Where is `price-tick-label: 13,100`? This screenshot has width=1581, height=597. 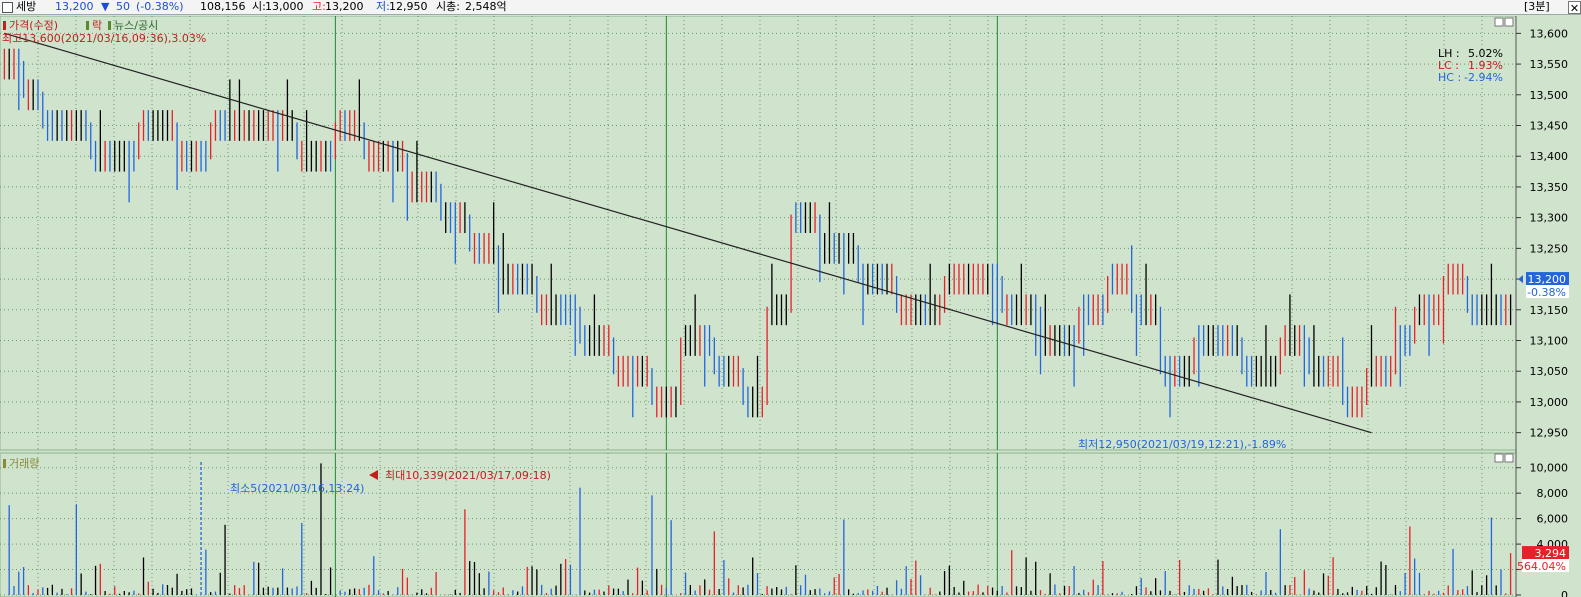
price-tick-label: 13,100 is located at coordinates (1549, 341).